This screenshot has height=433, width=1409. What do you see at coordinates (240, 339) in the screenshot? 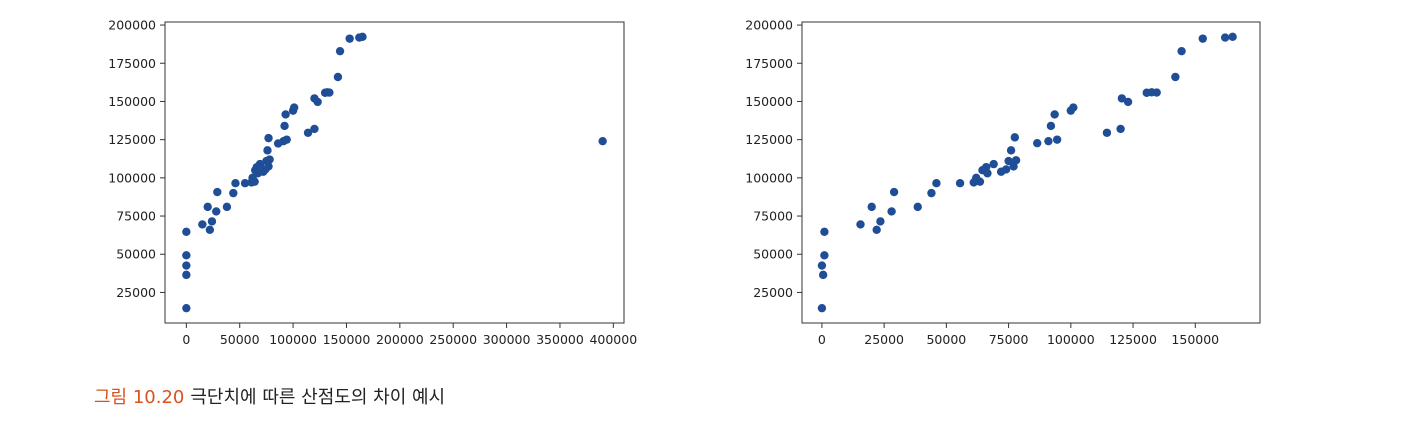
I see `x-tick-label: 50000` at bounding box center [240, 339].